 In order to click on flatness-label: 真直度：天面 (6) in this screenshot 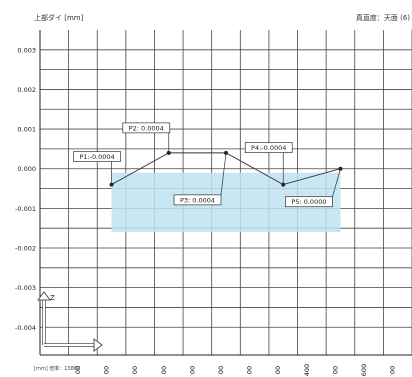, I will do `click(382, 18)`.